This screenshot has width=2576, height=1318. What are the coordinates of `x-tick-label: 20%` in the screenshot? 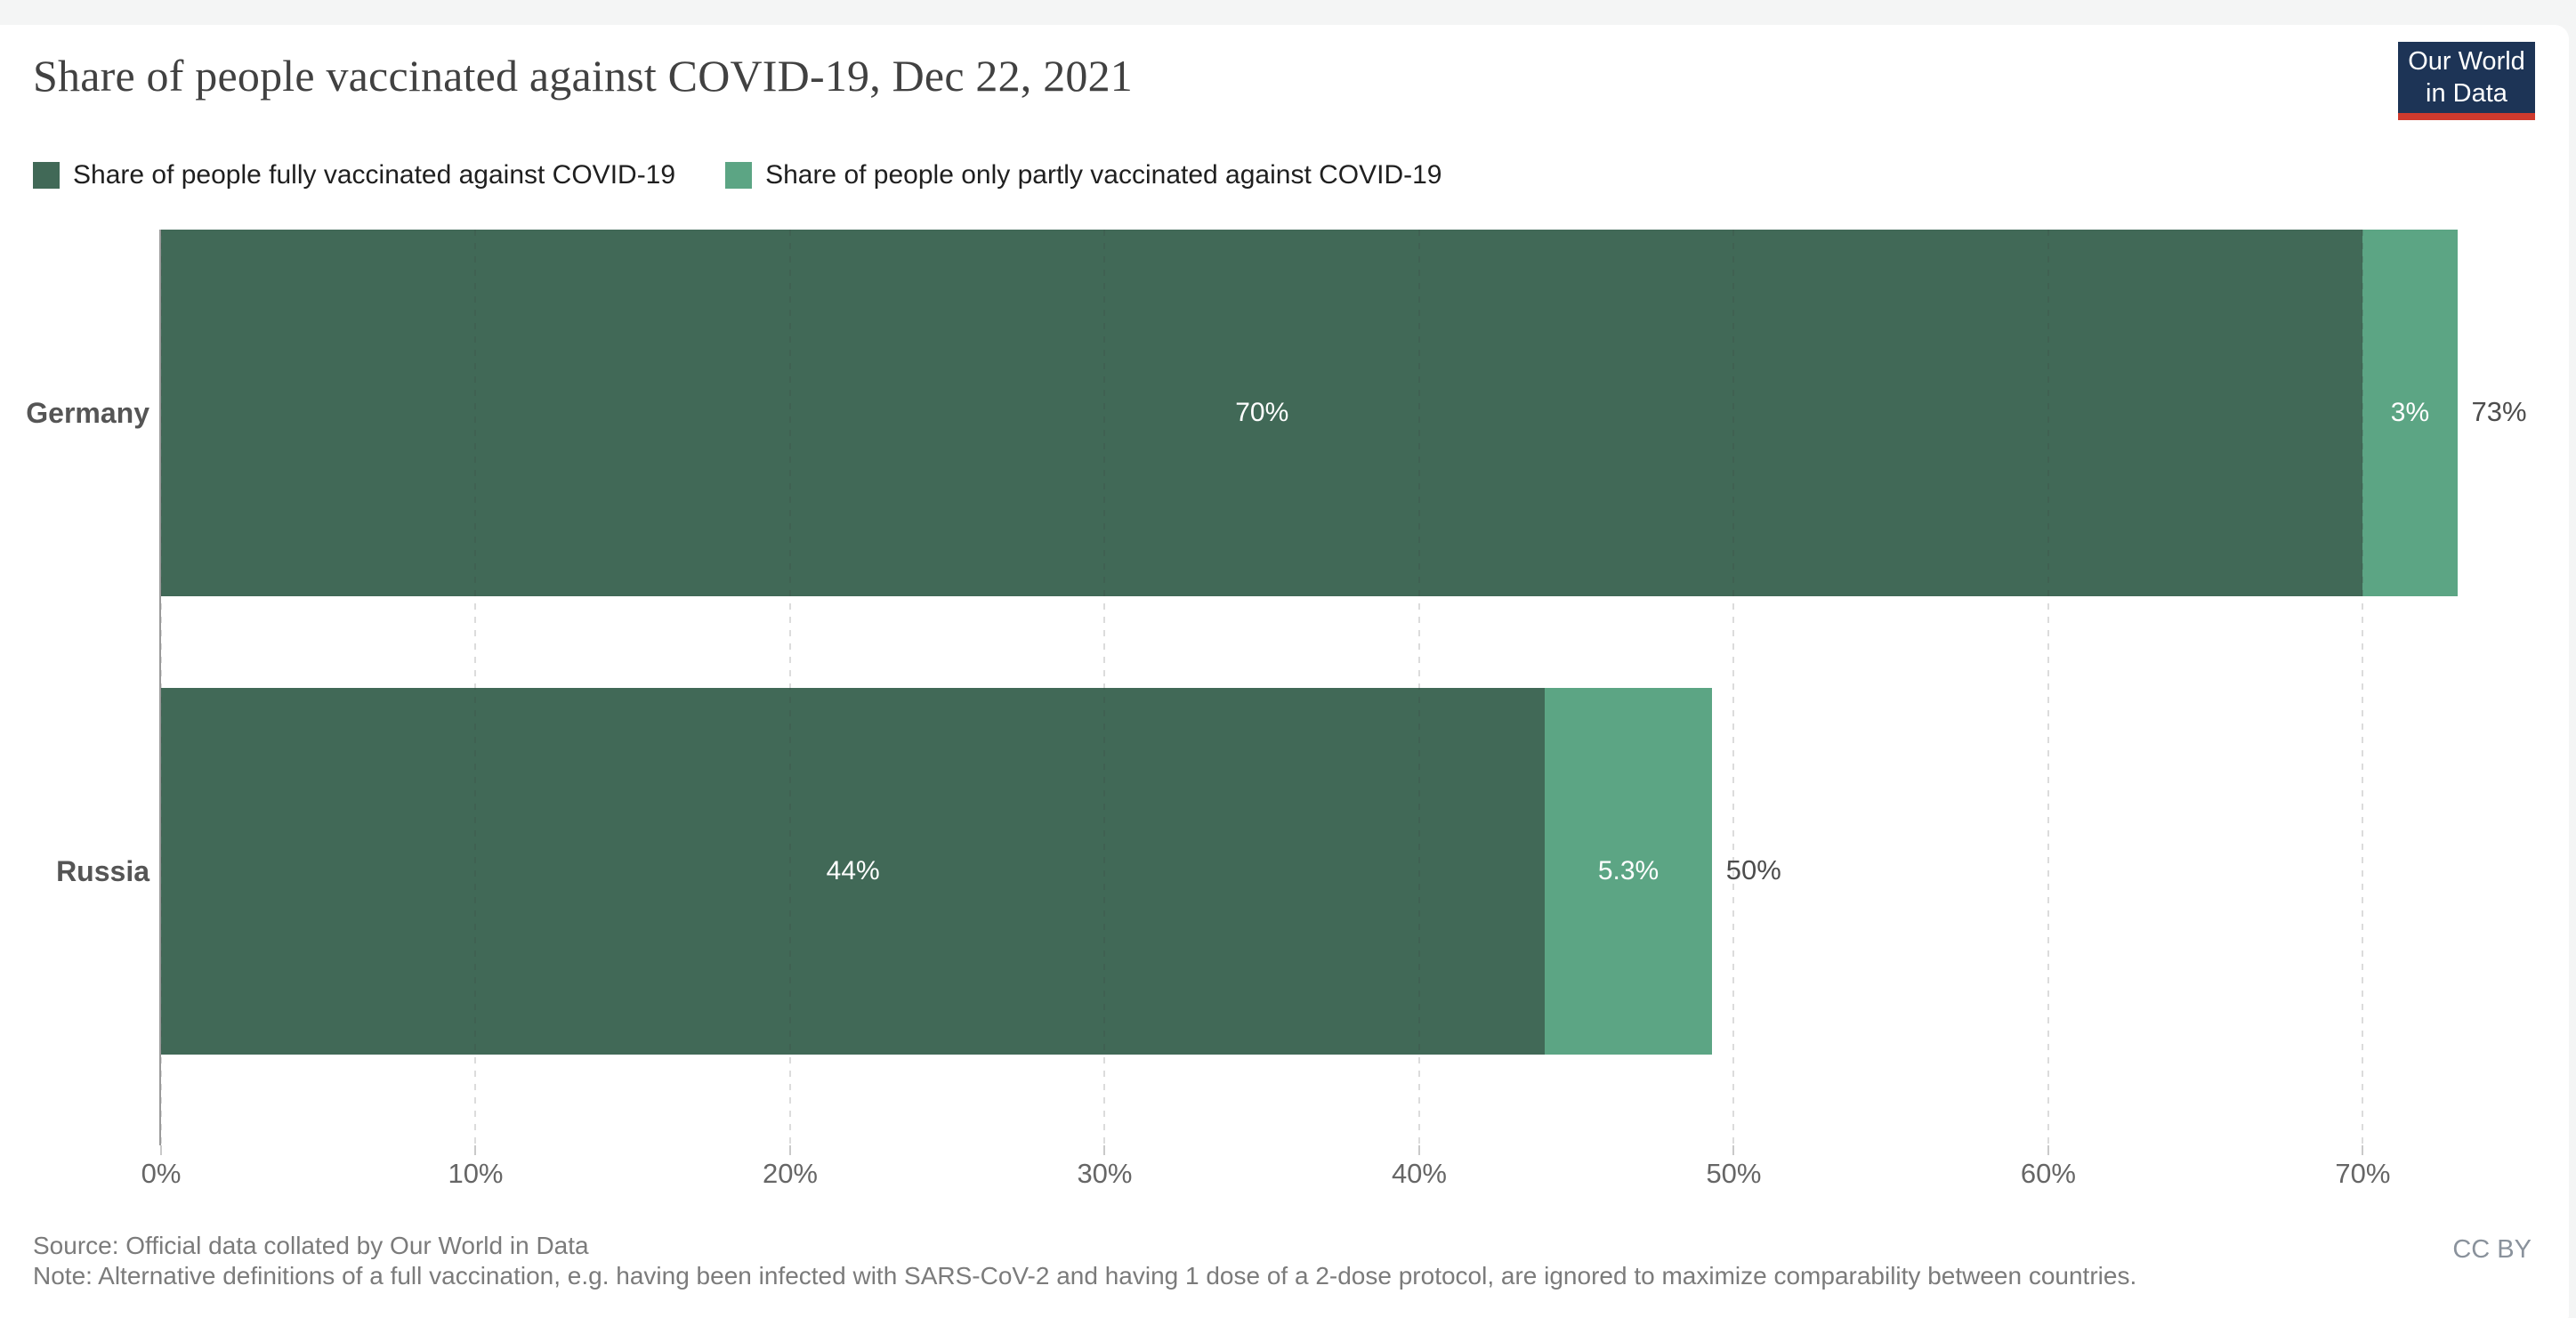 It's located at (790, 1173).